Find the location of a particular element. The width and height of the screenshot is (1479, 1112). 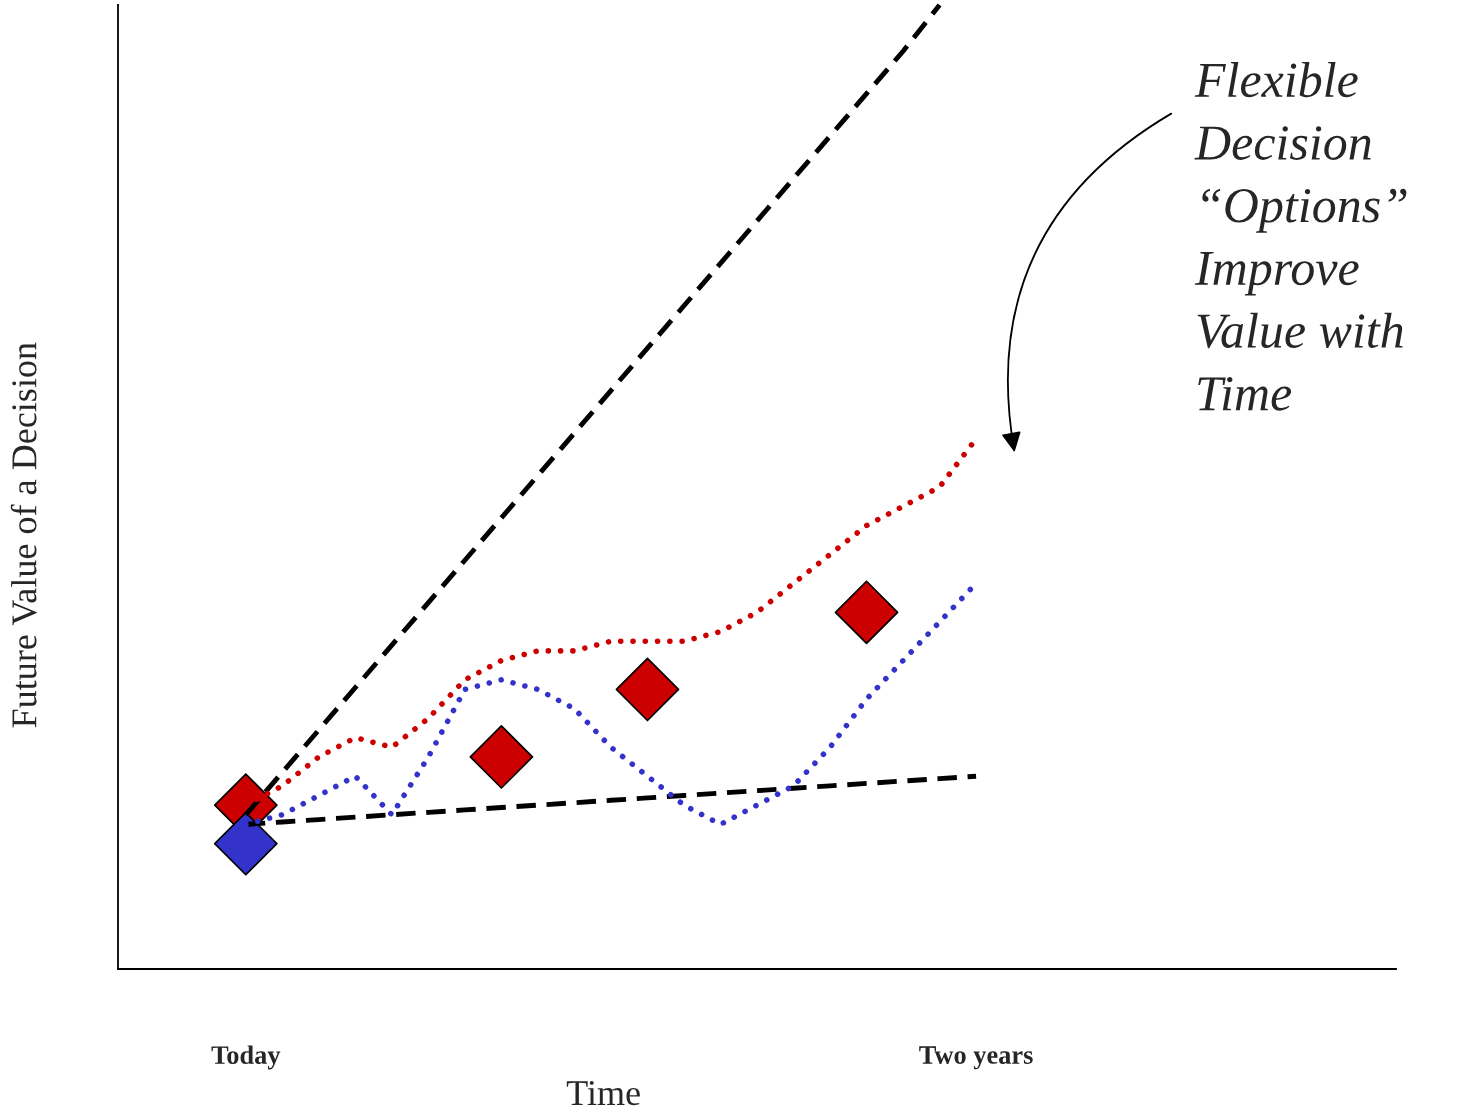

annotation: Flexible Decision “Options” Improve Value with Time is located at coordinates (1300, 236).